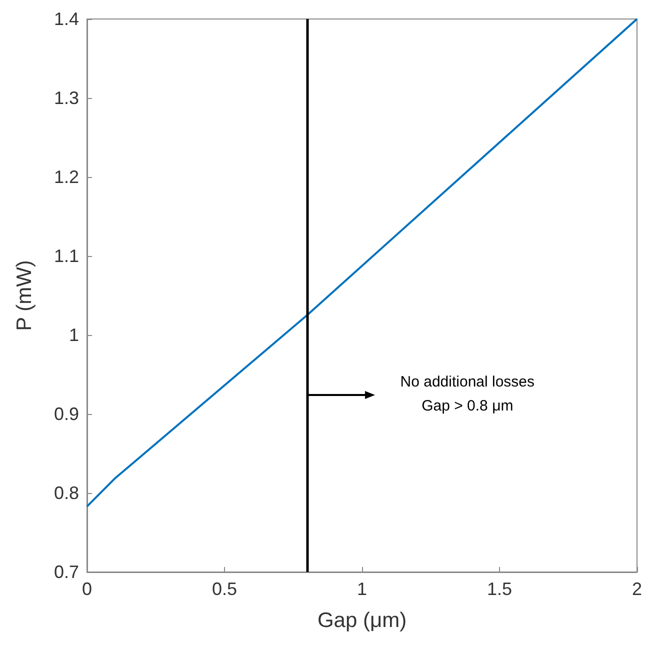 This screenshot has width=645, height=646. Describe the element at coordinates (66, 19) in the screenshot. I see `y-tick-label: 1.4` at that location.